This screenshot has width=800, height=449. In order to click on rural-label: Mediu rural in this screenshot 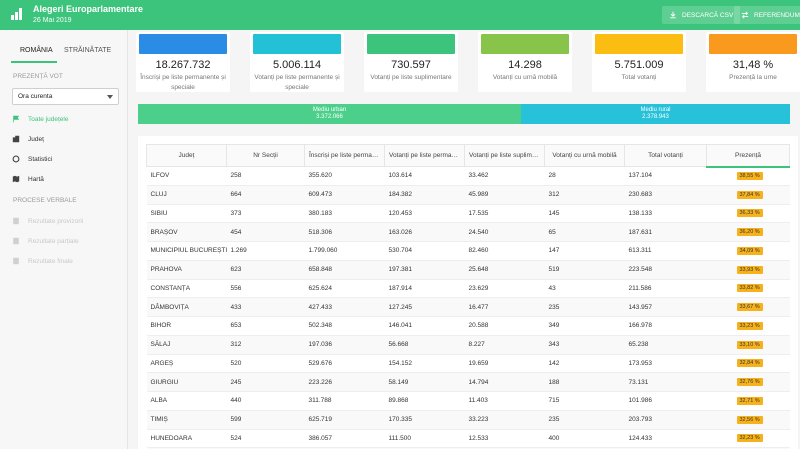, I will do `click(655, 110)`.